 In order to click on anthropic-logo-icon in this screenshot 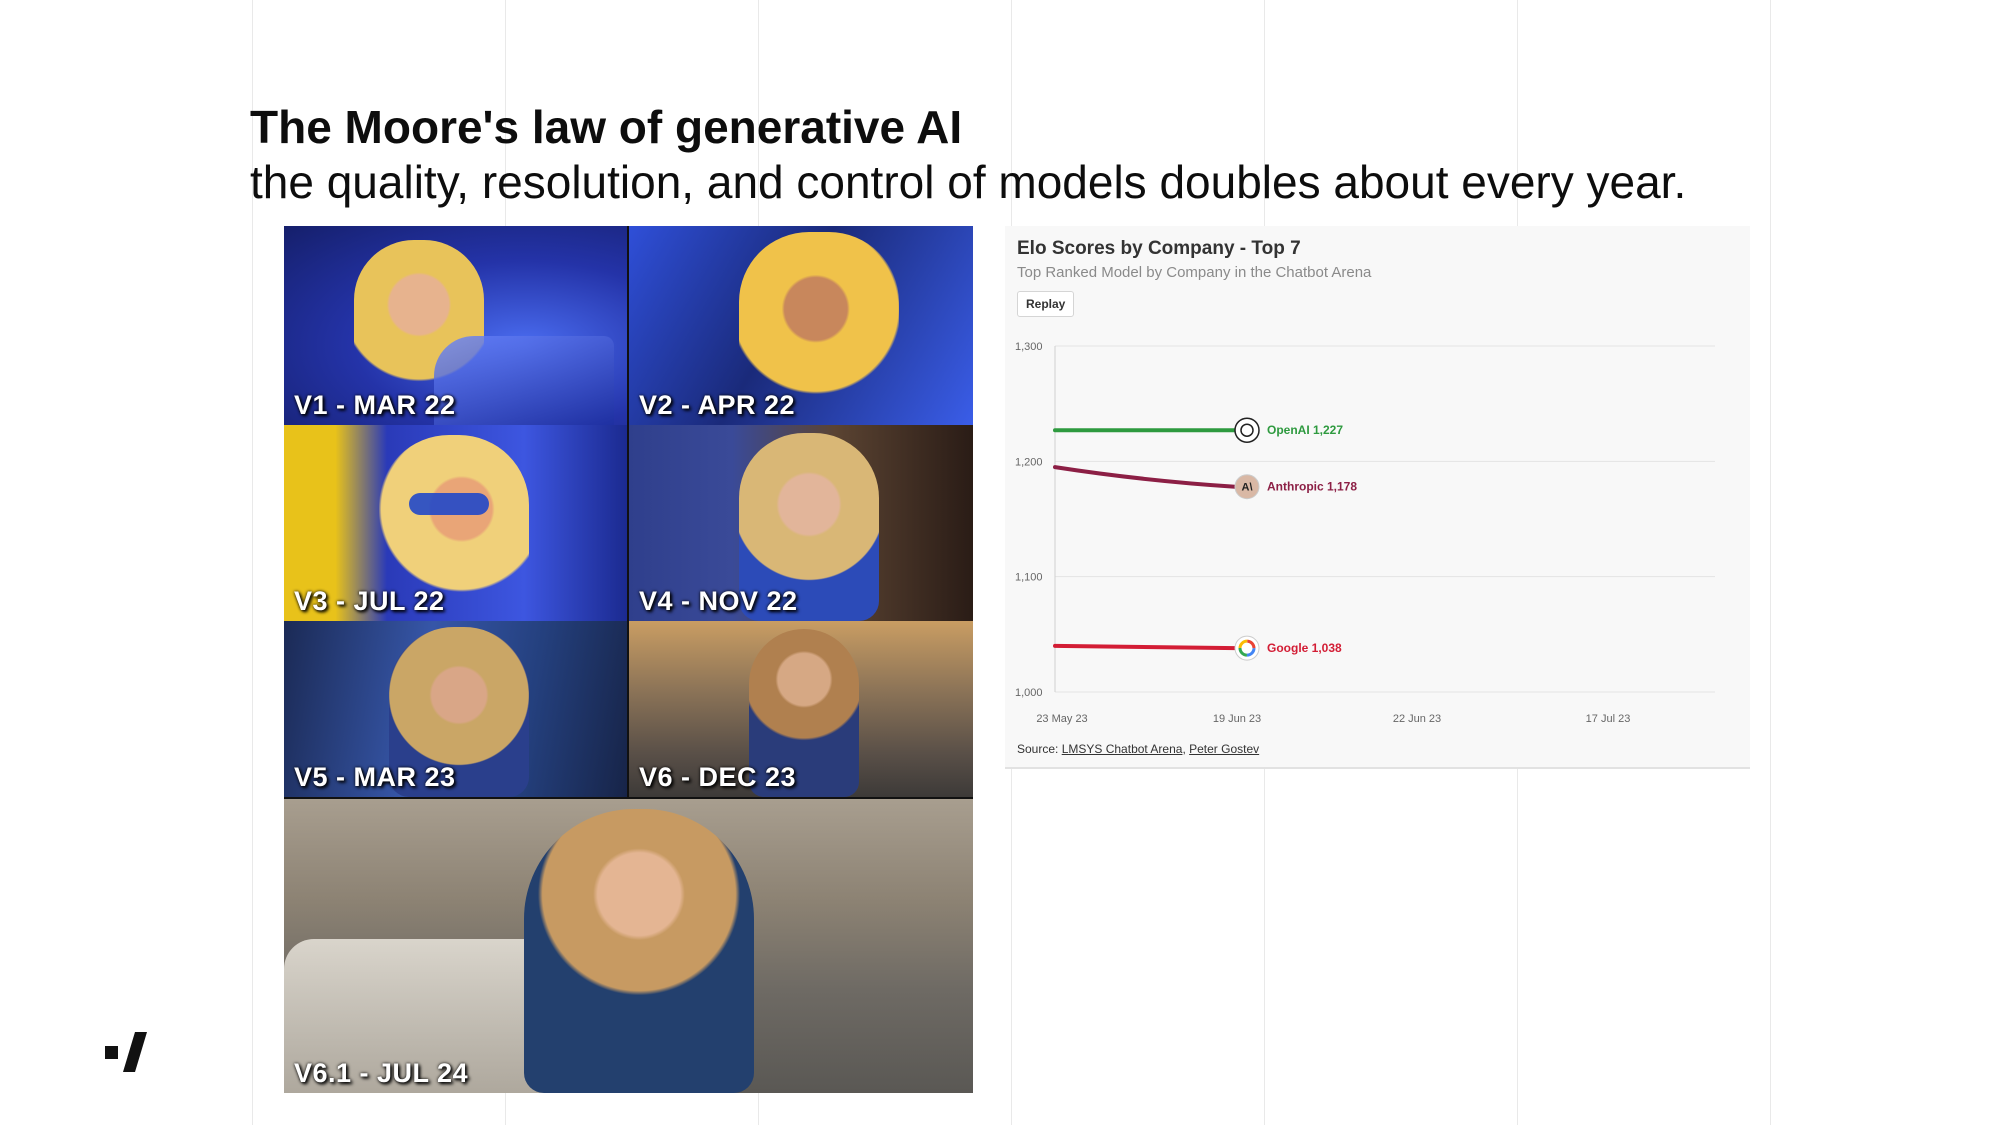, I will do `click(1247, 487)`.